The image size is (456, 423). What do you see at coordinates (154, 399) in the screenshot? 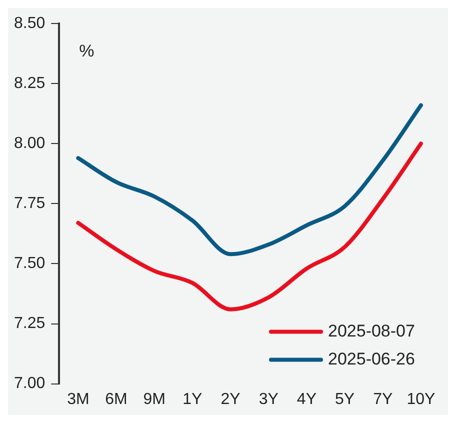
I see `x-tick-label: 9M` at bounding box center [154, 399].